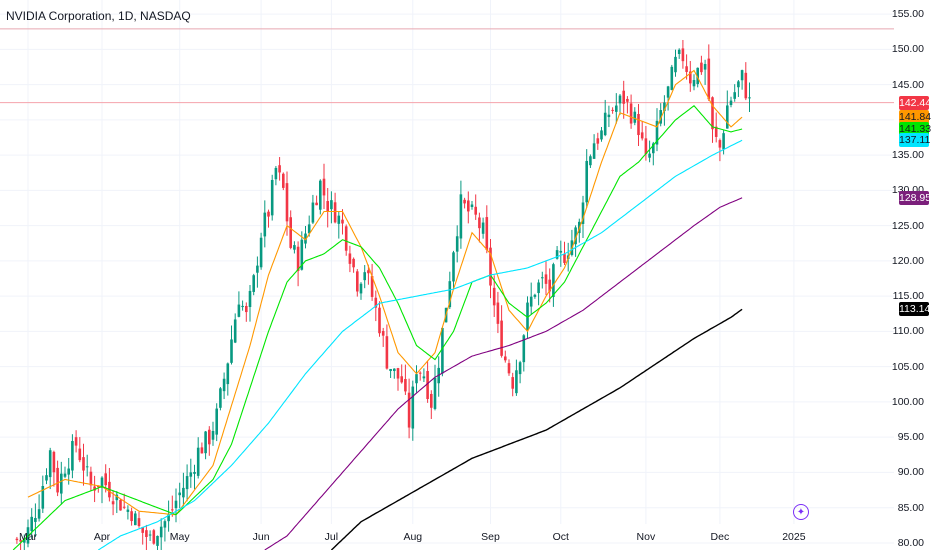 The image size is (932, 550). I want to click on crosshair-cursor-icon: ✦, so click(801, 512).